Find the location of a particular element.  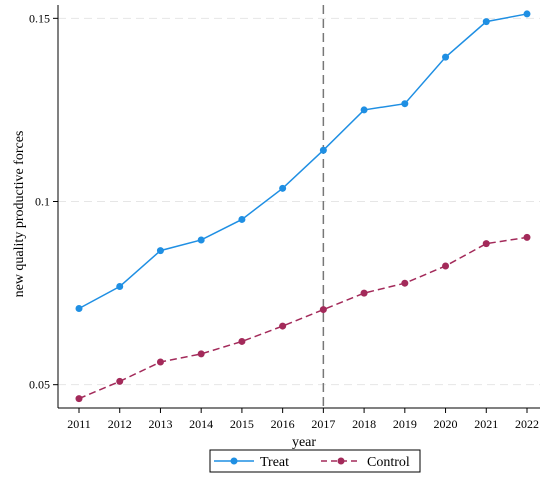

y-tick-label-1: 0.1 is located at coordinates (42, 202).